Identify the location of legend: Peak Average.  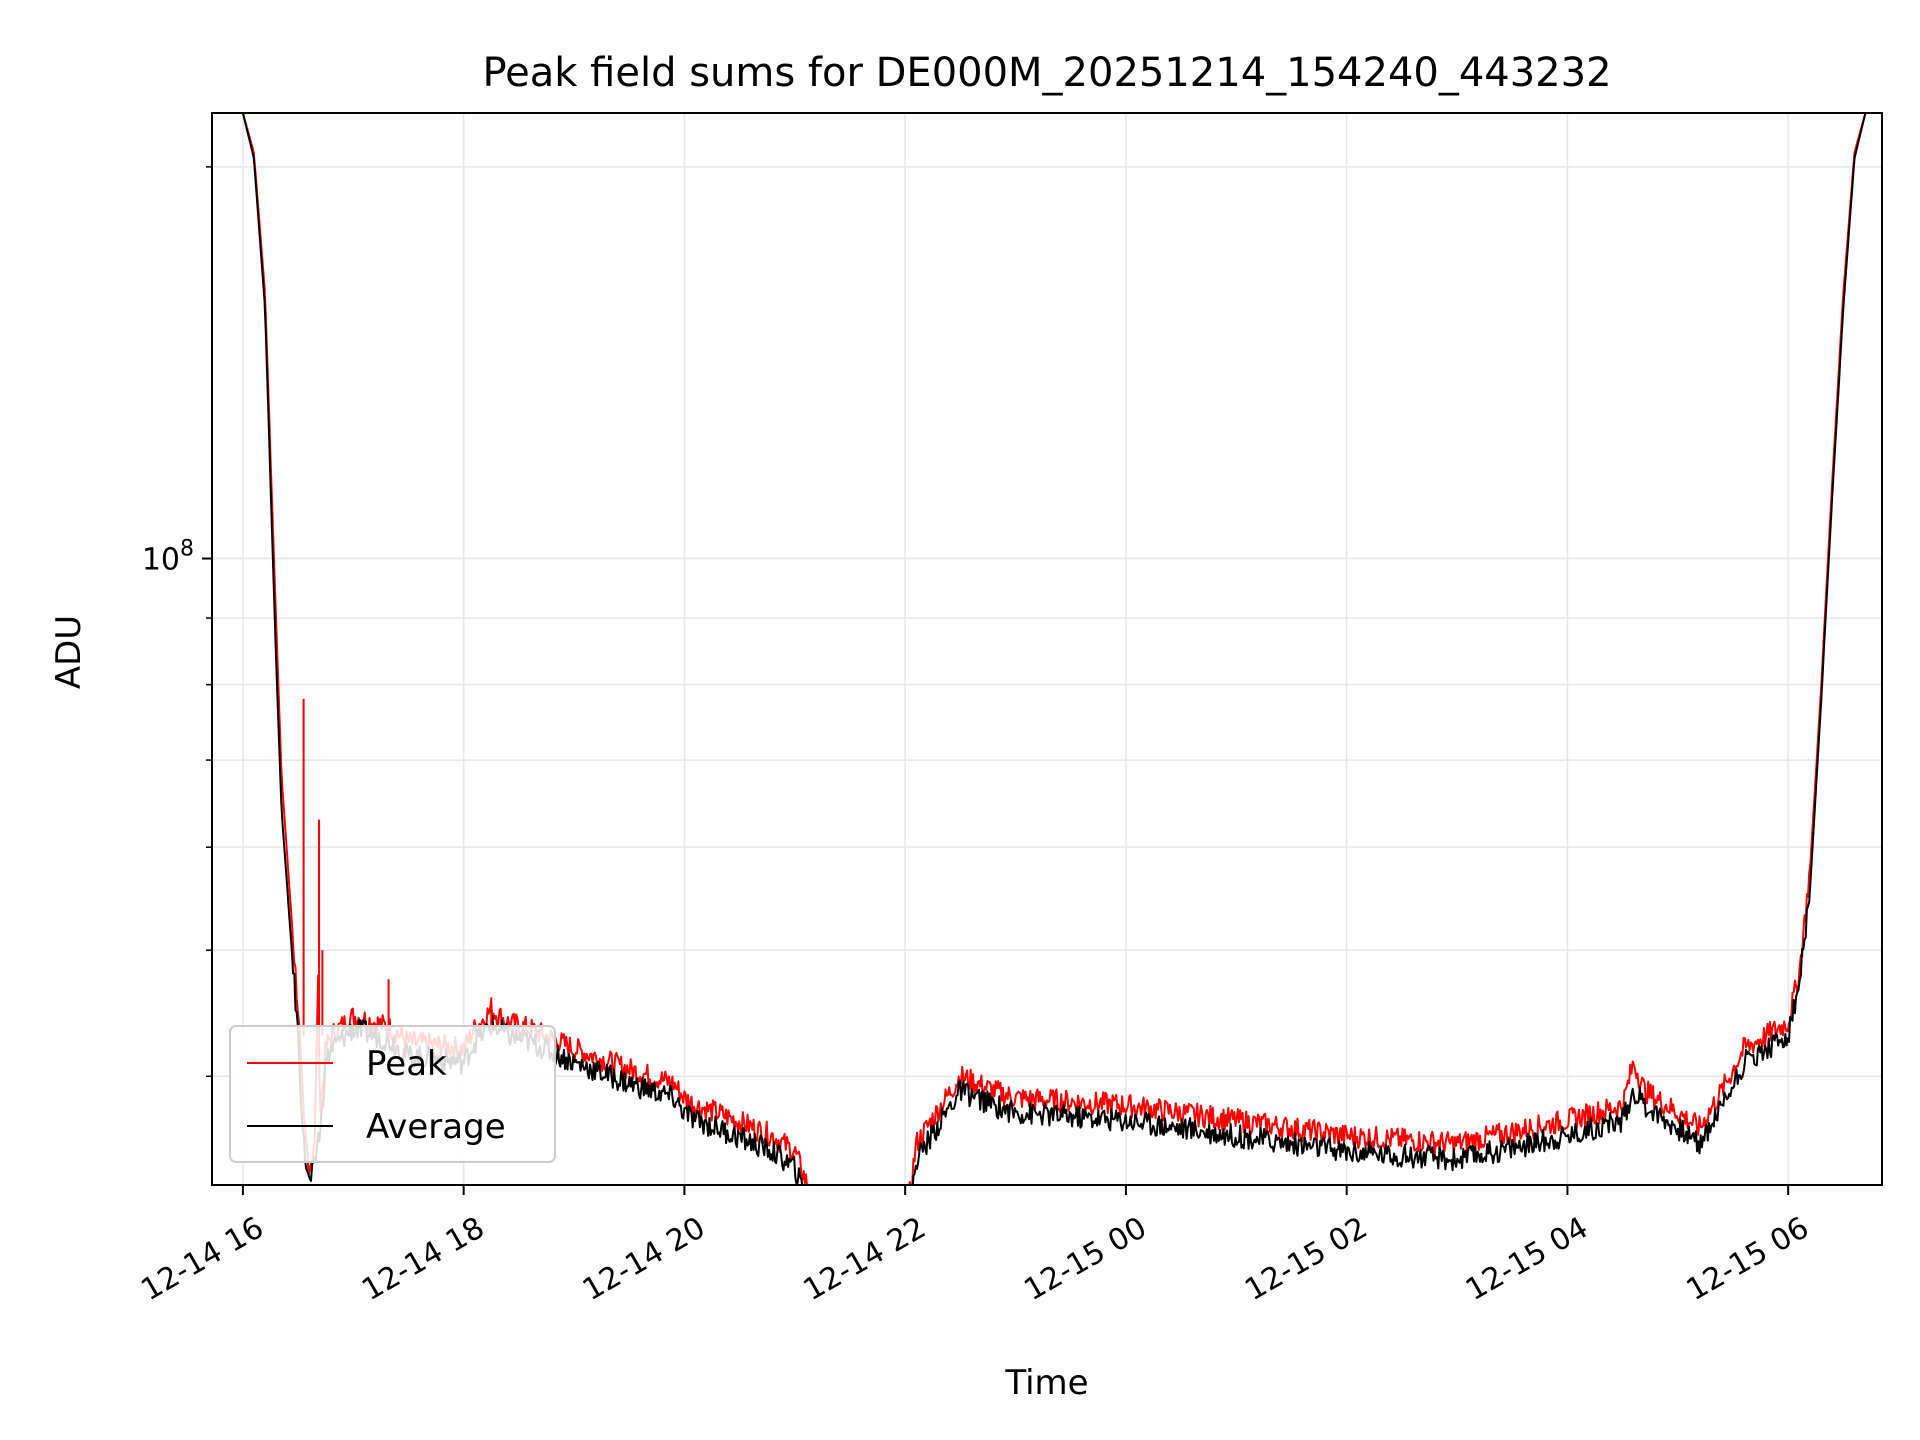
(392, 1094).